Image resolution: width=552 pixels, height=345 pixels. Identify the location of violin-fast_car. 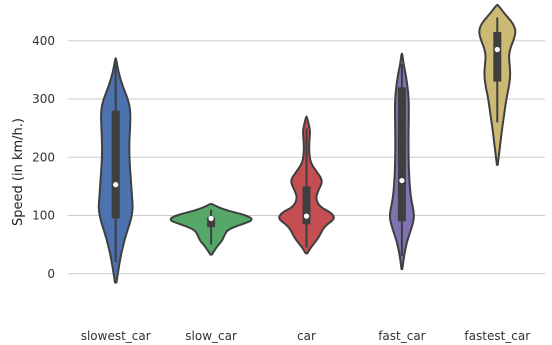
(401, 161).